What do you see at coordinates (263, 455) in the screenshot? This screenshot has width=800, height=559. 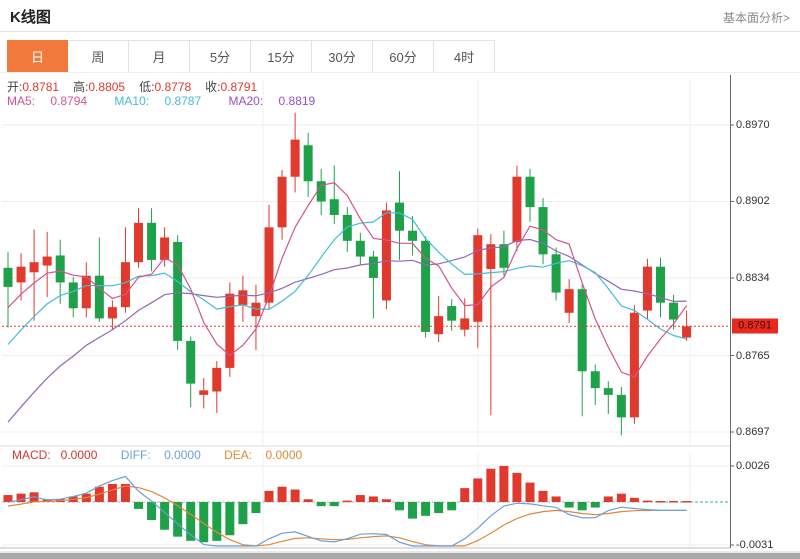 I see `dea-item: DEA: 0.0000` at bounding box center [263, 455].